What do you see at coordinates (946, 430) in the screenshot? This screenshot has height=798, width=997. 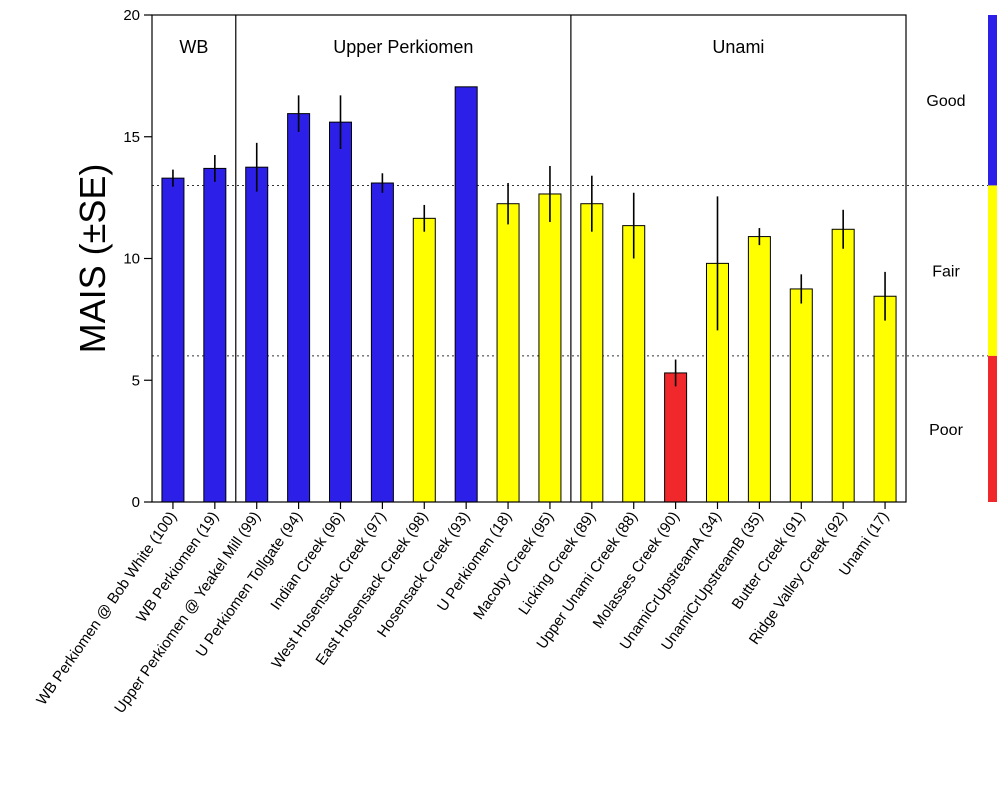 I see `legend-band-label: Poor` at bounding box center [946, 430].